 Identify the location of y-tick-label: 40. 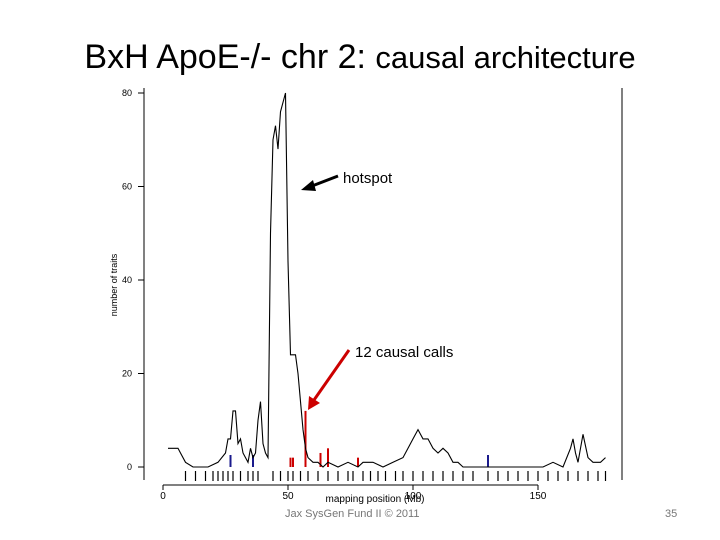
(127, 280).